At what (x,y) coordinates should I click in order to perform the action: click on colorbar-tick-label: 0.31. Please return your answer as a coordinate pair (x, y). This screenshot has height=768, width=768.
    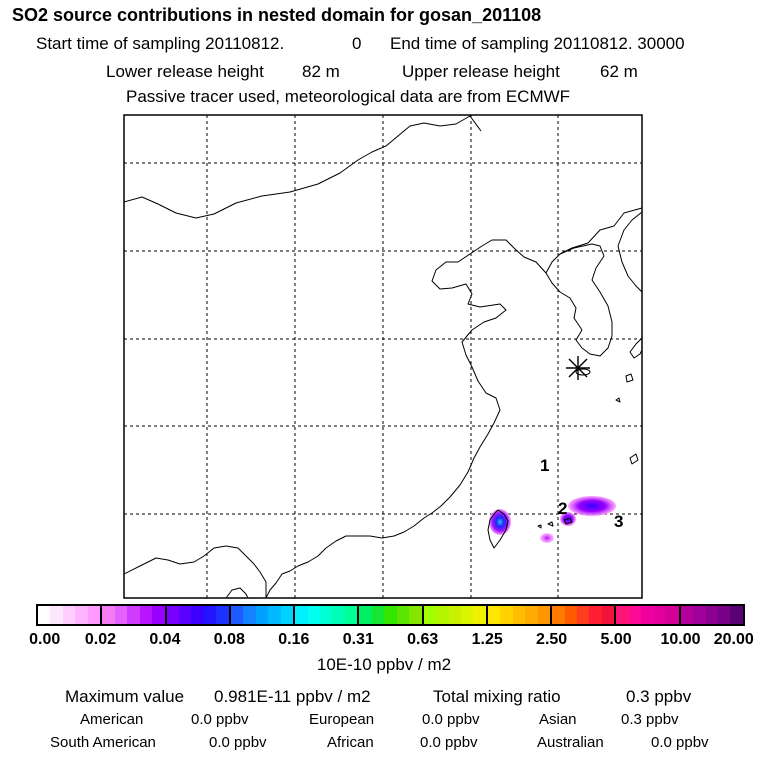
    Looking at the image, I should click on (358, 639).